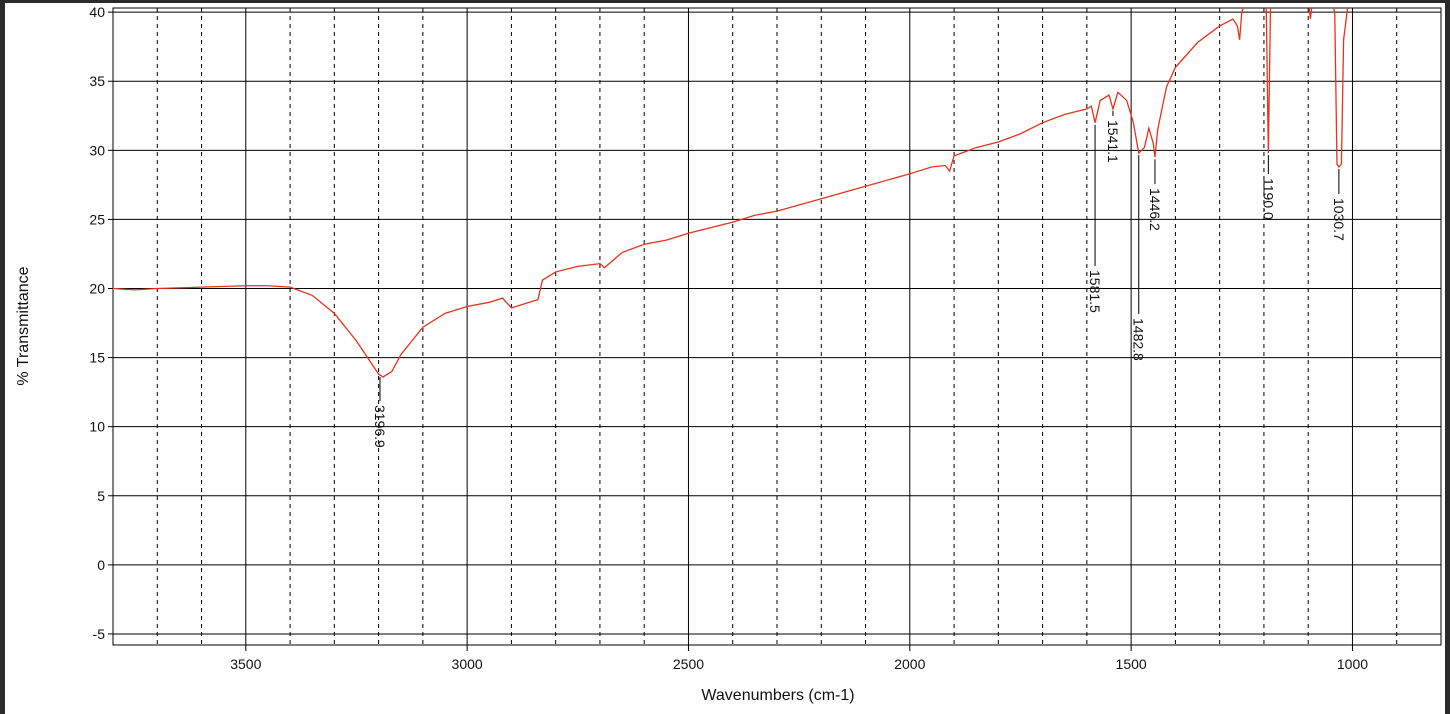  Describe the element at coordinates (101, 496) in the screenshot. I see `y-tick-label: 5` at that location.